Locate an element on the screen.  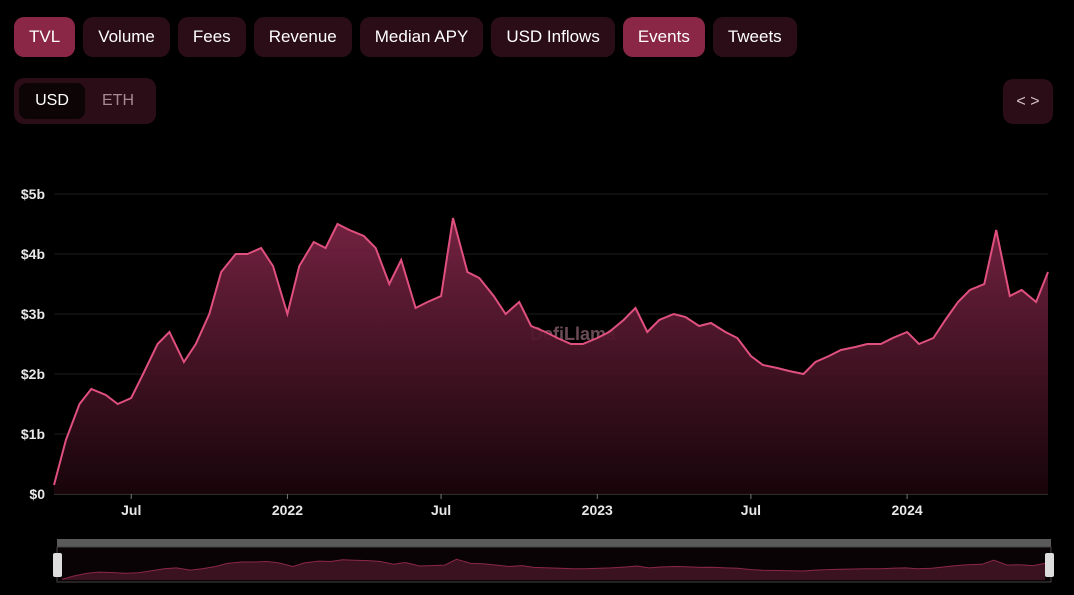
usd-option: USD is located at coordinates (52, 101).